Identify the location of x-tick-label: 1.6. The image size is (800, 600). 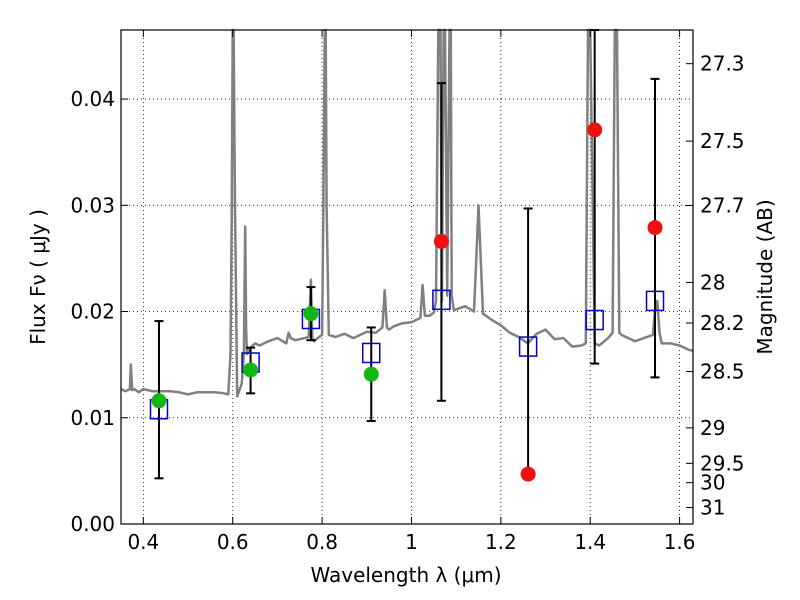
(680, 542).